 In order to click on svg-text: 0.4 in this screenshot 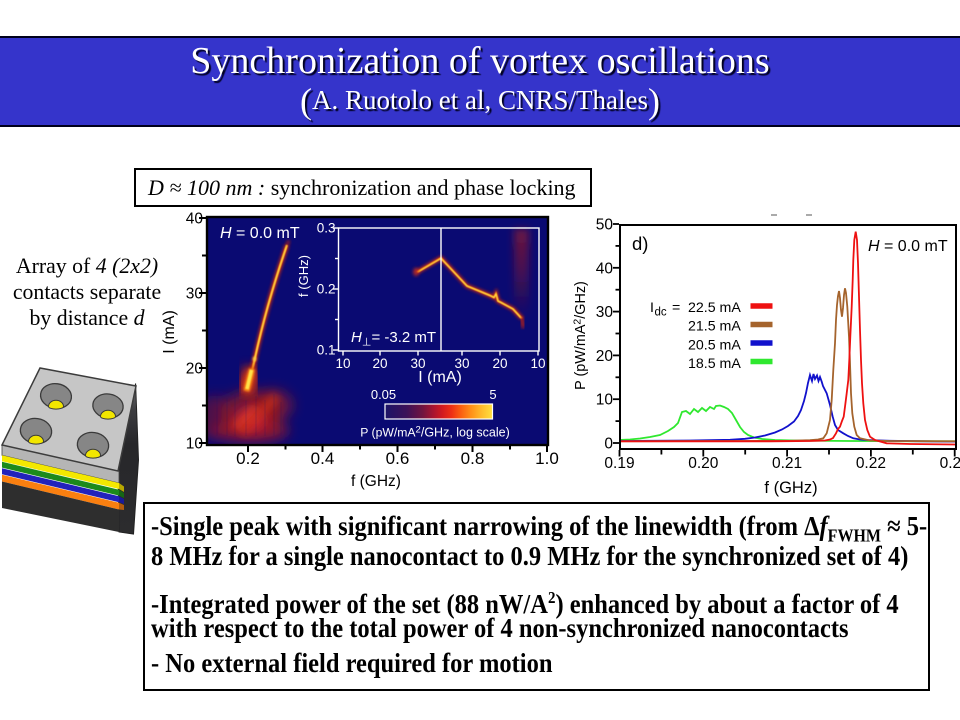, I will do `click(323, 458)`.